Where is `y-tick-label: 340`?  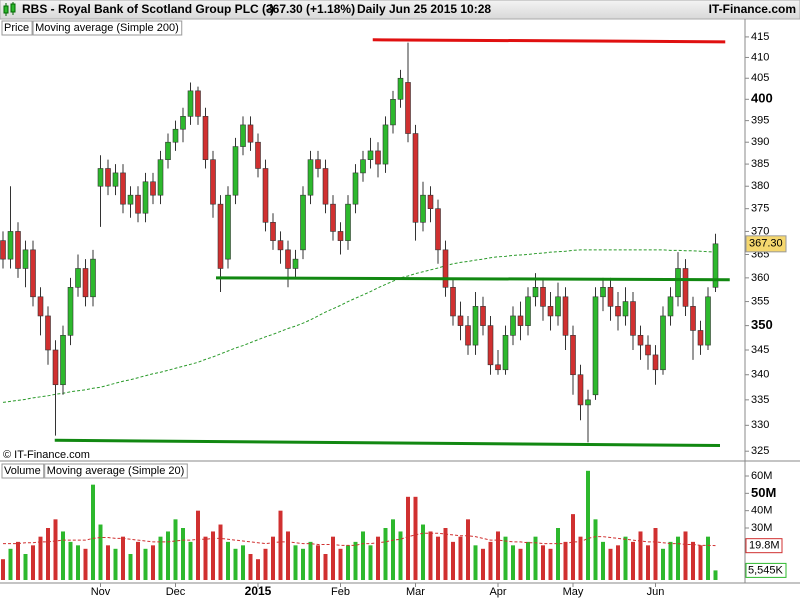
y-tick-label: 340 is located at coordinates (760, 375).